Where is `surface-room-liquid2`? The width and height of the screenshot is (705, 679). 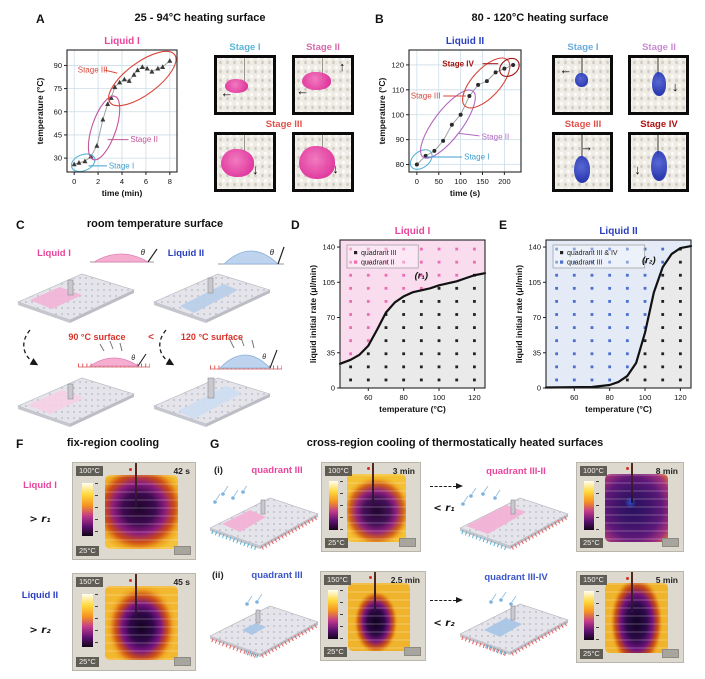
surface-room-liquid2 is located at coordinates (212, 298).